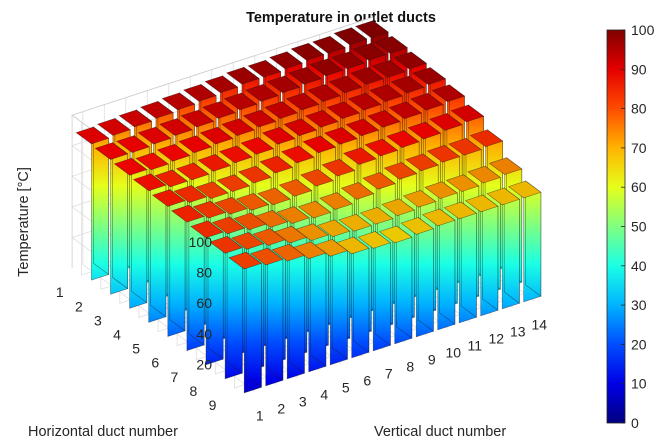 The width and height of the screenshot is (667, 441). Describe the element at coordinates (281, 409) in the screenshot. I see `x-tick-label: 2` at that location.